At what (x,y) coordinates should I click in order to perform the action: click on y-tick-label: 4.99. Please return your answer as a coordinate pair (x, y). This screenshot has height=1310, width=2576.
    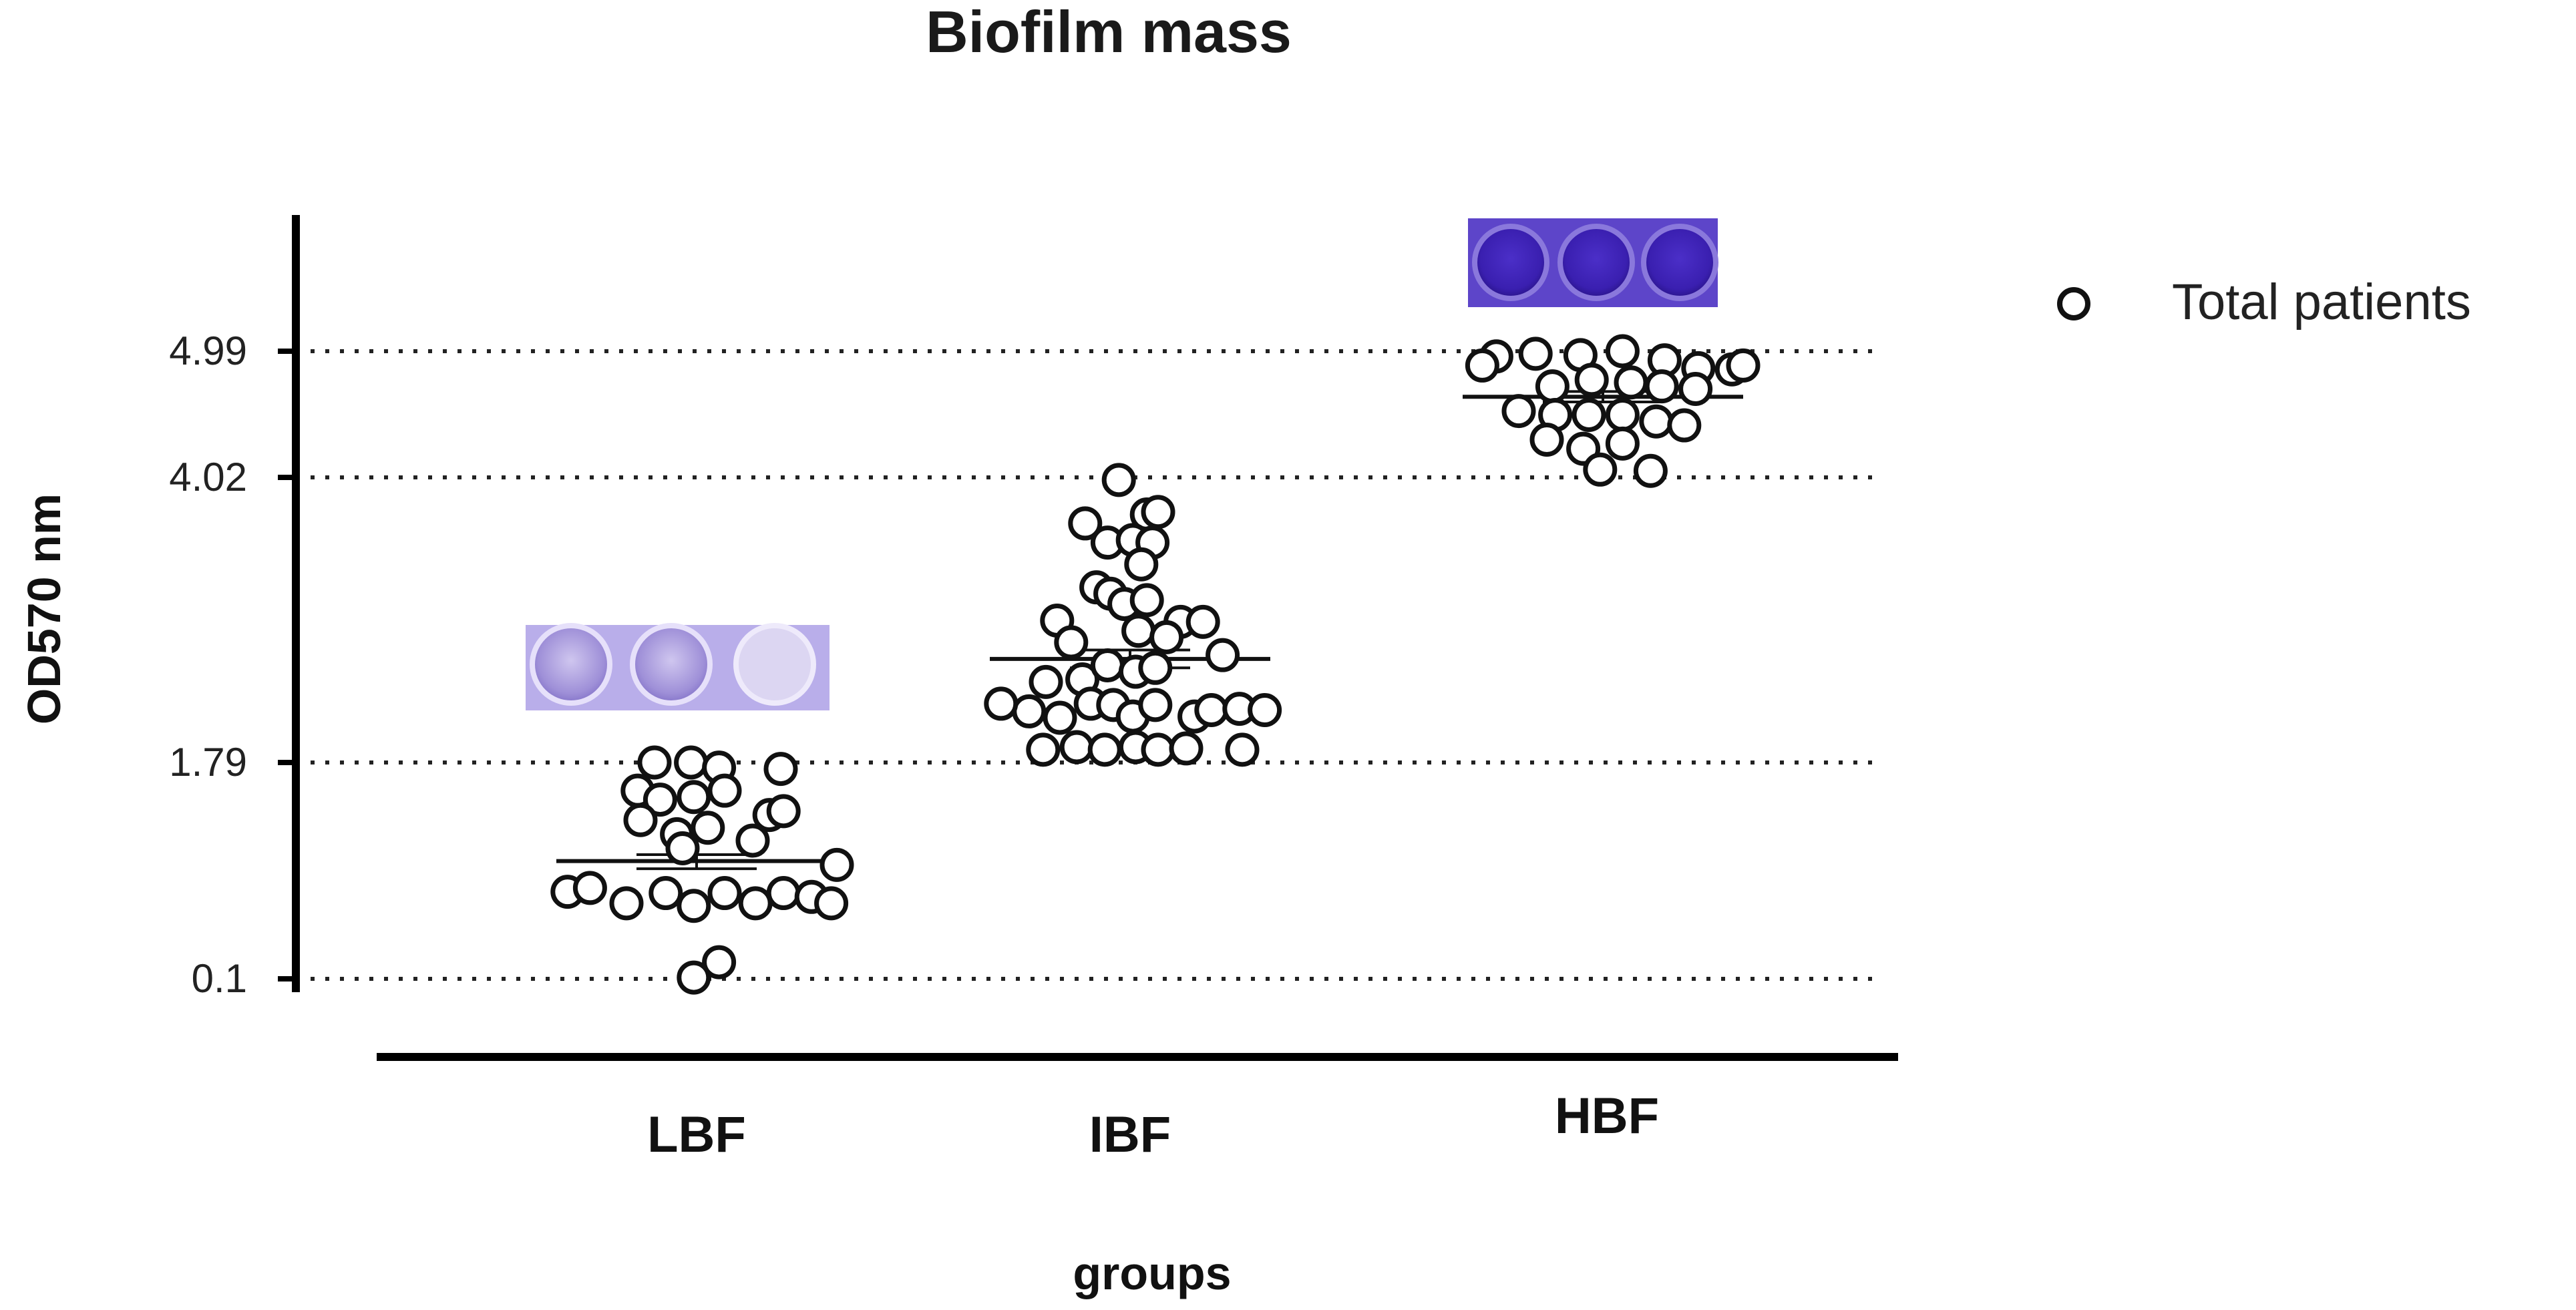
    Looking at the image, I should click on (208, 351).